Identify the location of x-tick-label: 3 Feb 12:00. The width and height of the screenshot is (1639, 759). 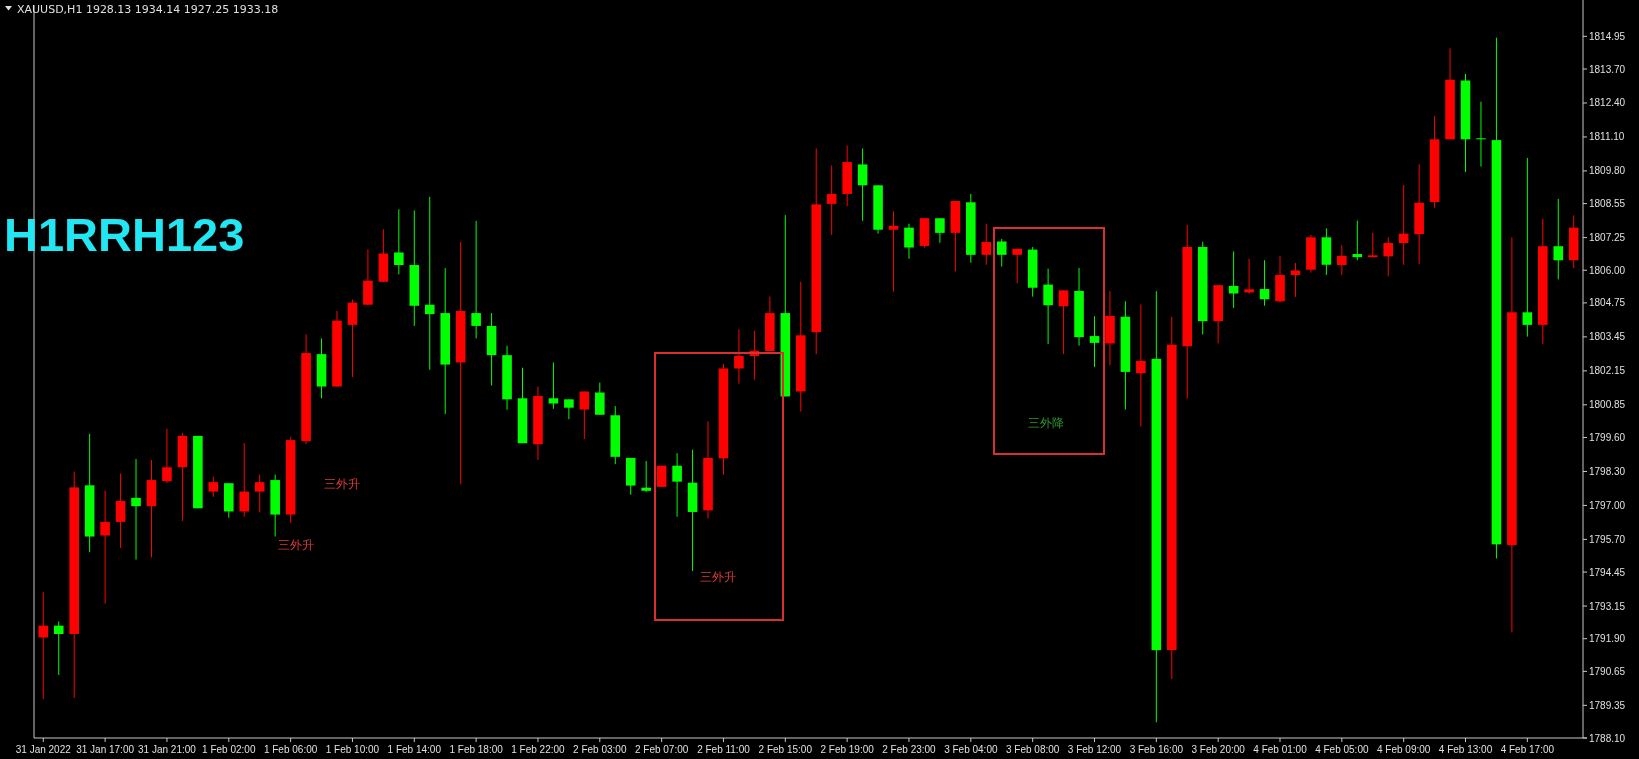
(1094, 749).